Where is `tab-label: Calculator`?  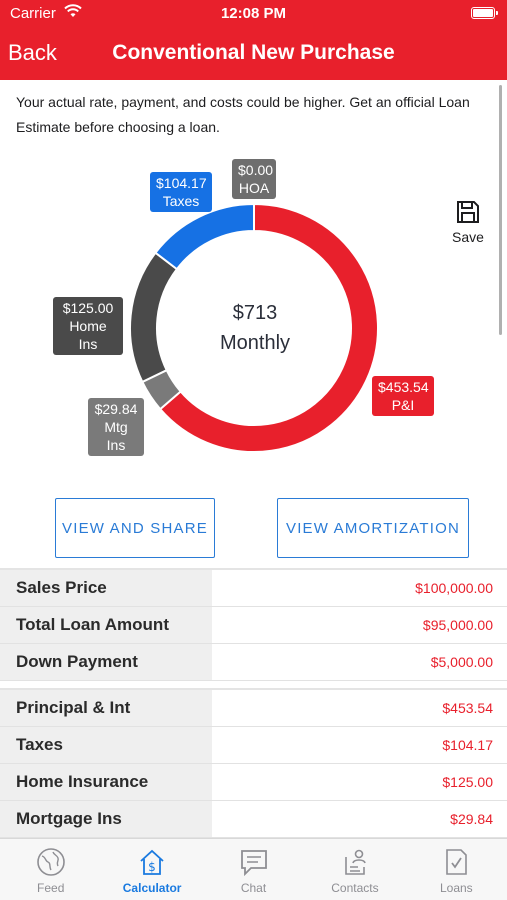 tab-label: Calculator is located at coordinates (152, 888).